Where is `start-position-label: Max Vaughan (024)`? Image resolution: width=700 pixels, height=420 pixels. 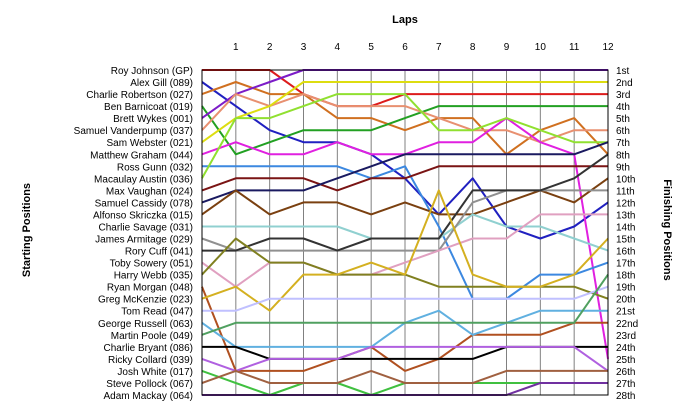
start-position-label: Max Vaughan (024) is located at coordinates (149, 191).